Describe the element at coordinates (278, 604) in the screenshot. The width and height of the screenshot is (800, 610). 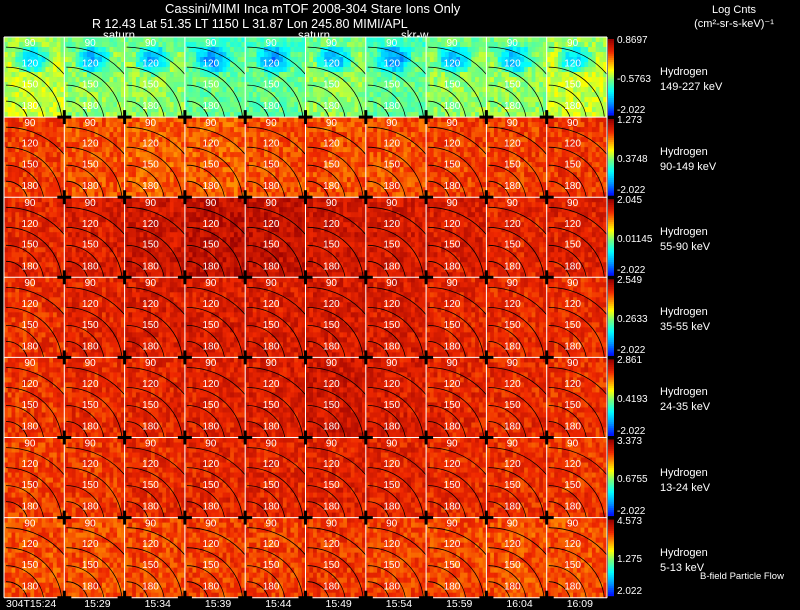
I see `time-label: 15:44` at that location.